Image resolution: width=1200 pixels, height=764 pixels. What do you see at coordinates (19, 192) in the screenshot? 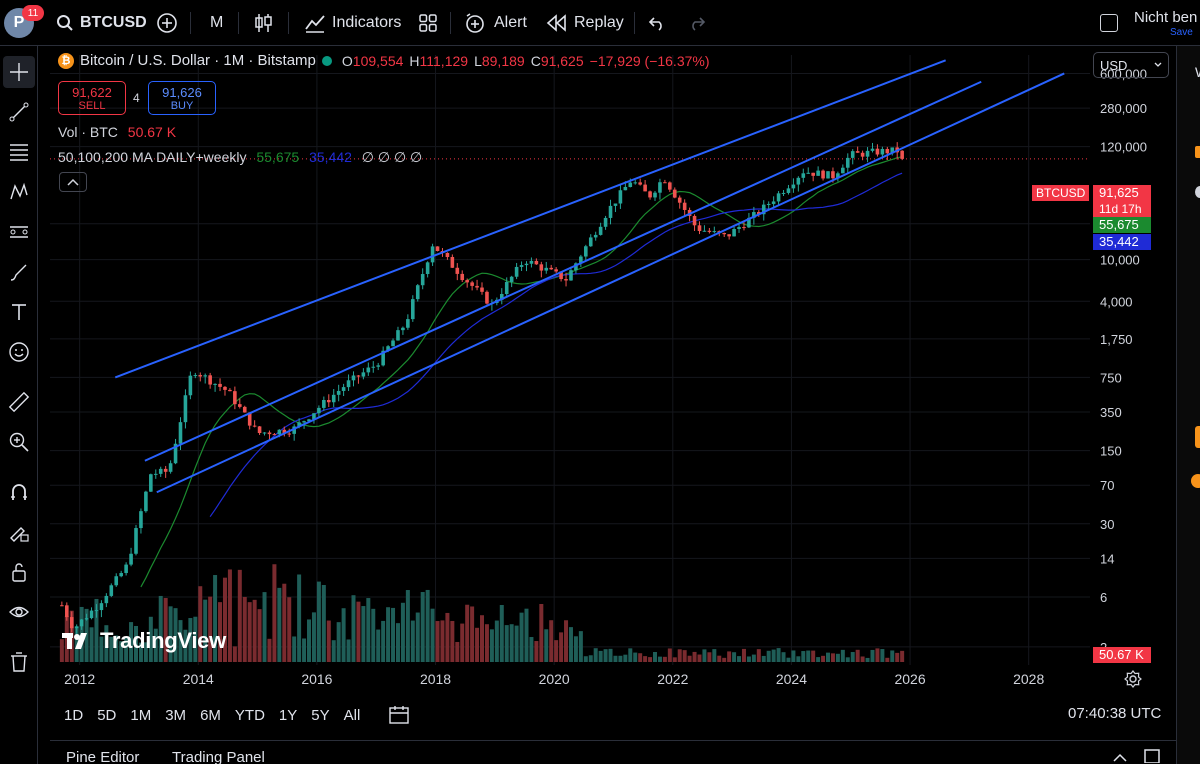
I see `pattern-tool` at bounding box center [19, 192].